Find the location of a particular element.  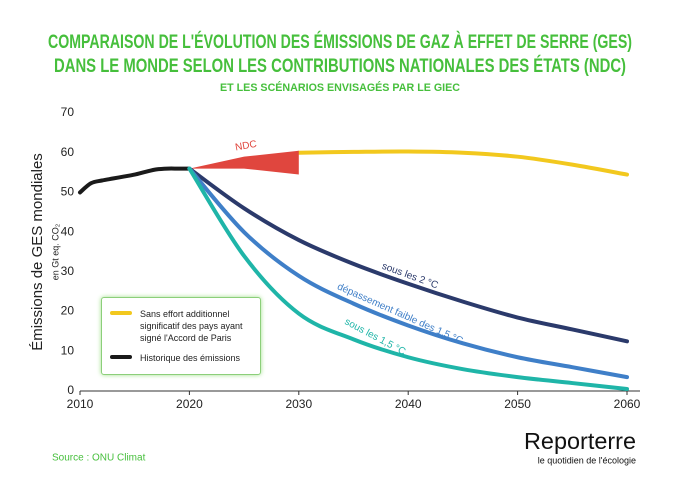

legend-label: Historique des émissions is located at coordinates (190, 358).